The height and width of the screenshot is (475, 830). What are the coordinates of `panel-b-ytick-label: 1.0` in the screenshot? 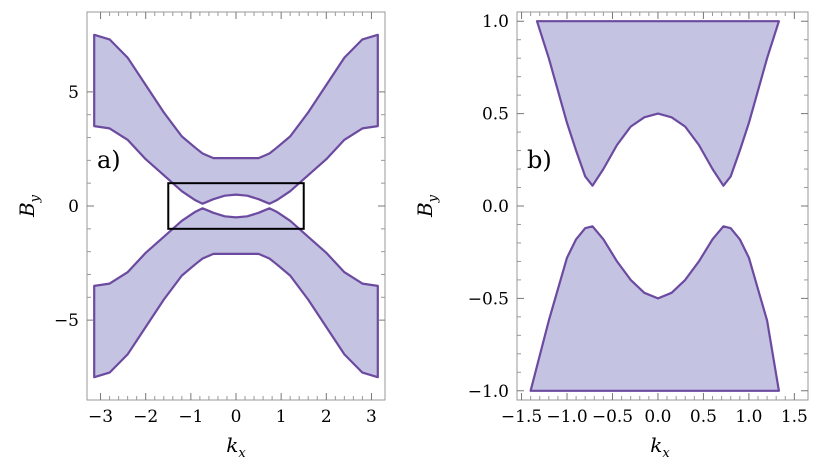 It's located at (495, 22).